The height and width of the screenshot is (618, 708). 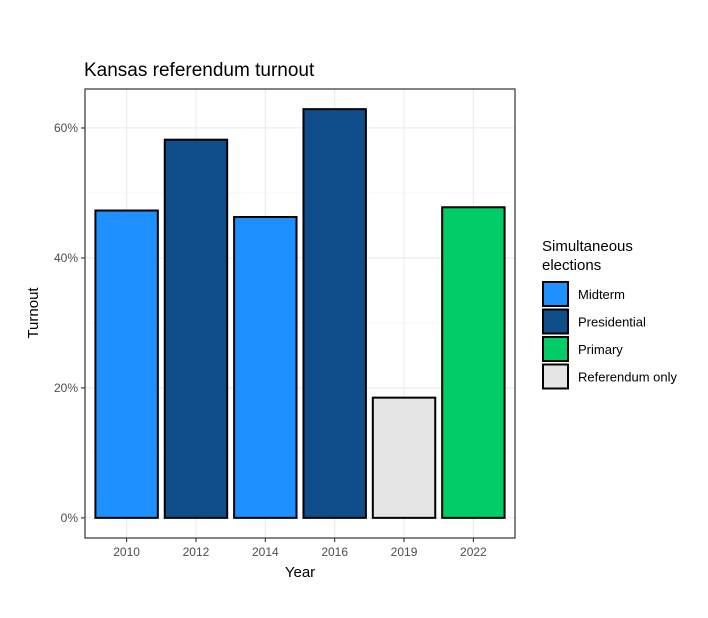 What do you see at coordinates (66, 388) in the screenshot?
I see `y-tick-label: 20%` at bounding box center [66, 388].